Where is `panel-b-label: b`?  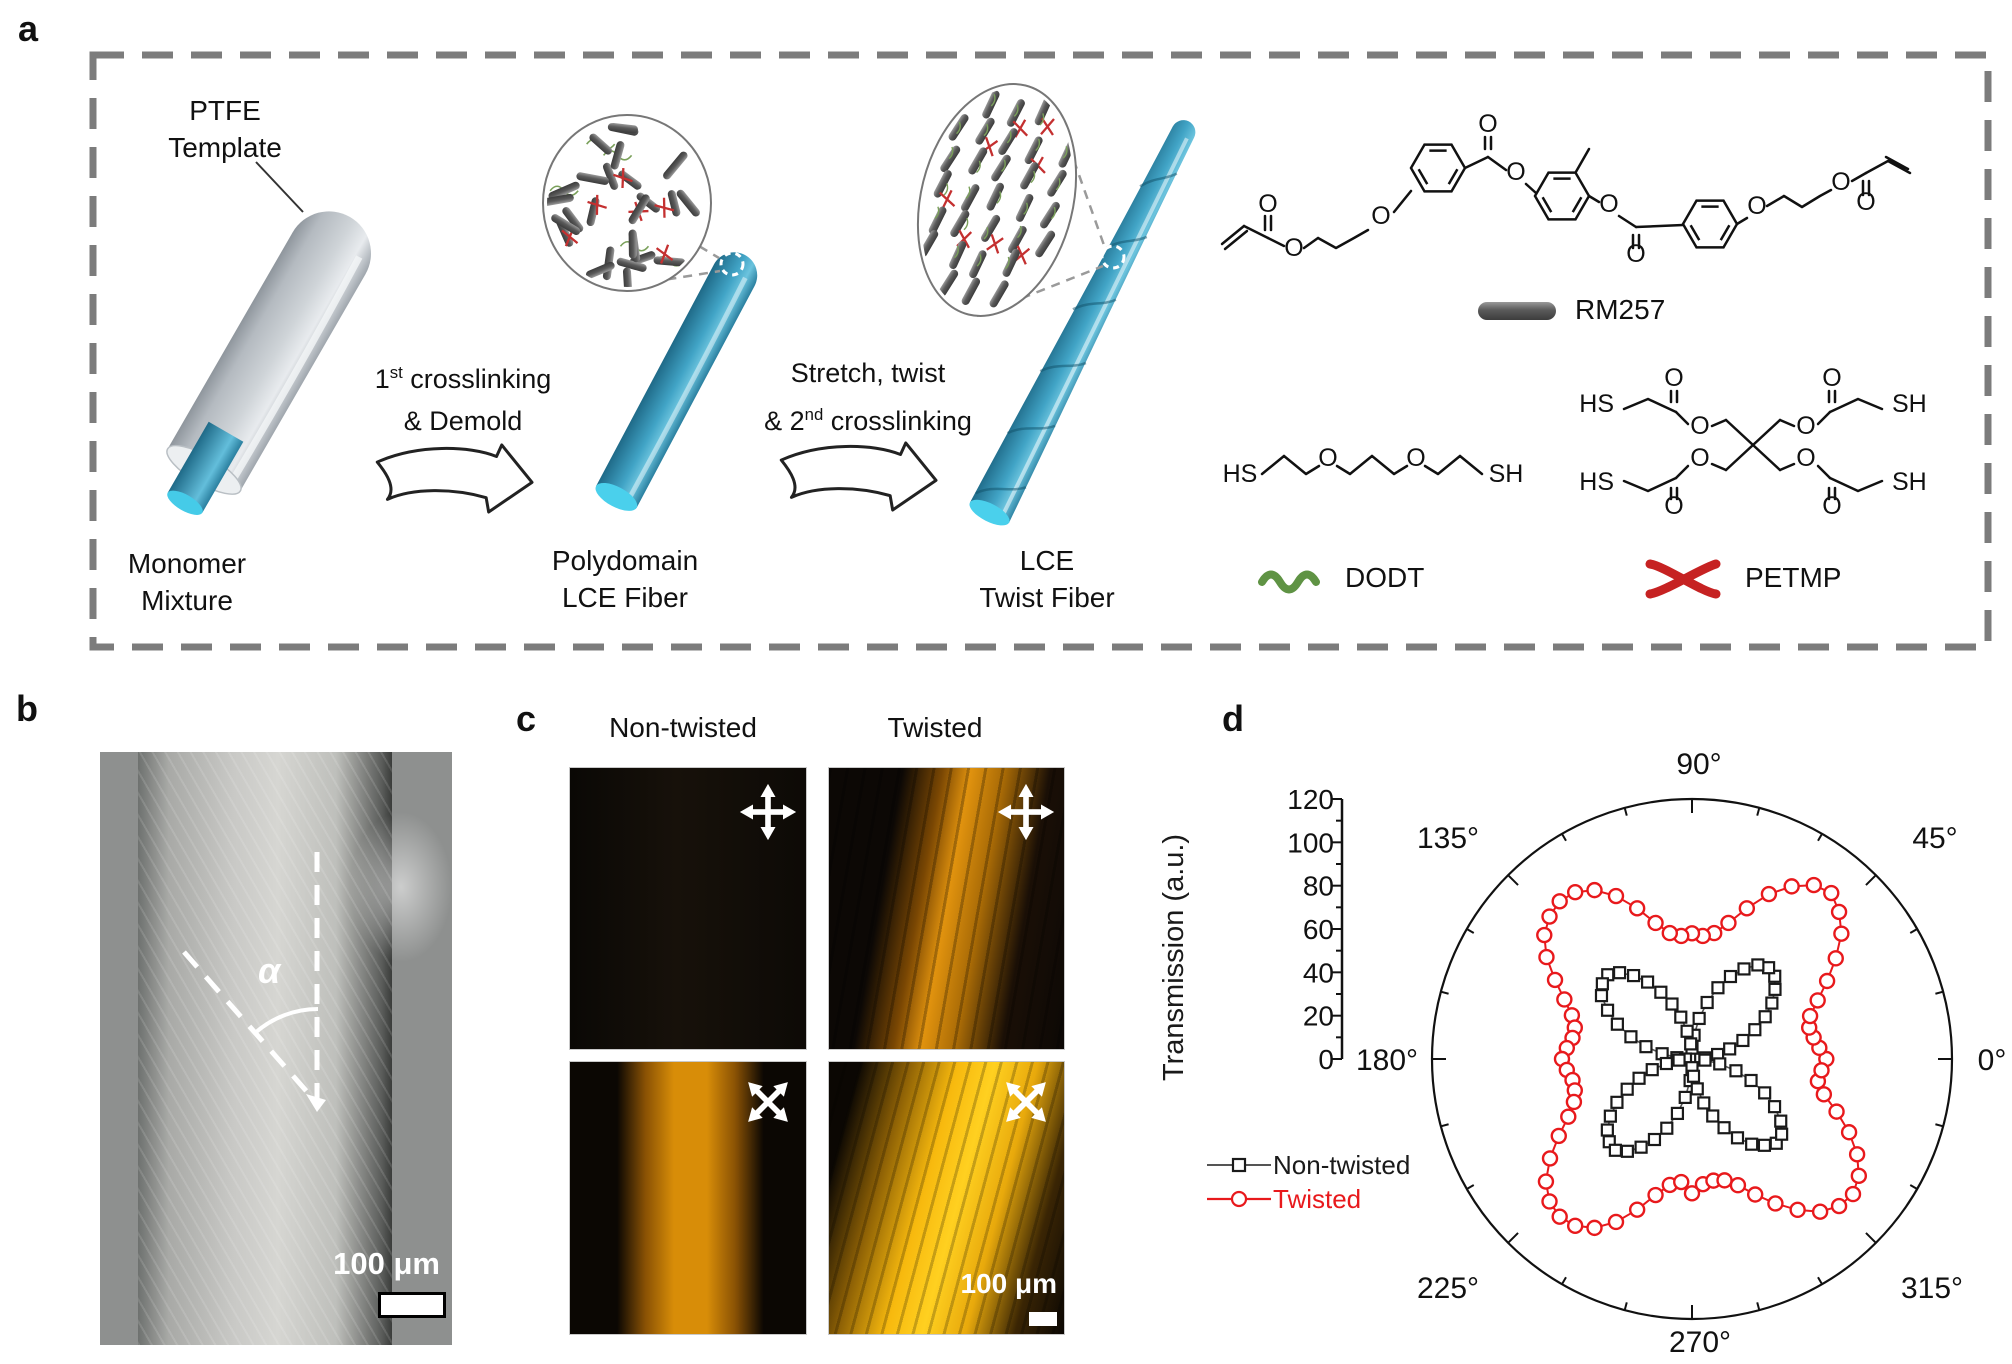
panel-b-label: b is located at coordinates (27, 708).